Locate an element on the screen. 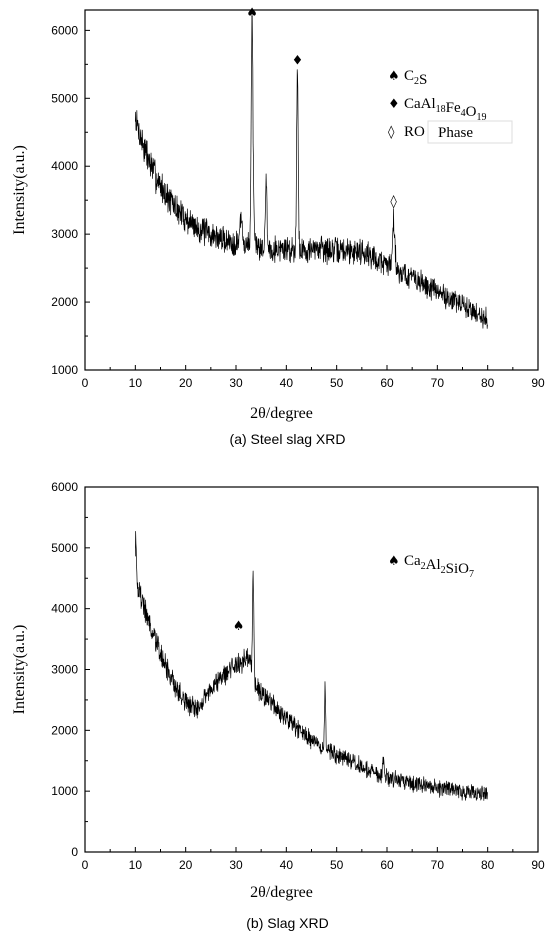 Image resolution: width=550 pixels, height=941 pixels. legend-symbol: ♦ is located at coordinates (394, 104).